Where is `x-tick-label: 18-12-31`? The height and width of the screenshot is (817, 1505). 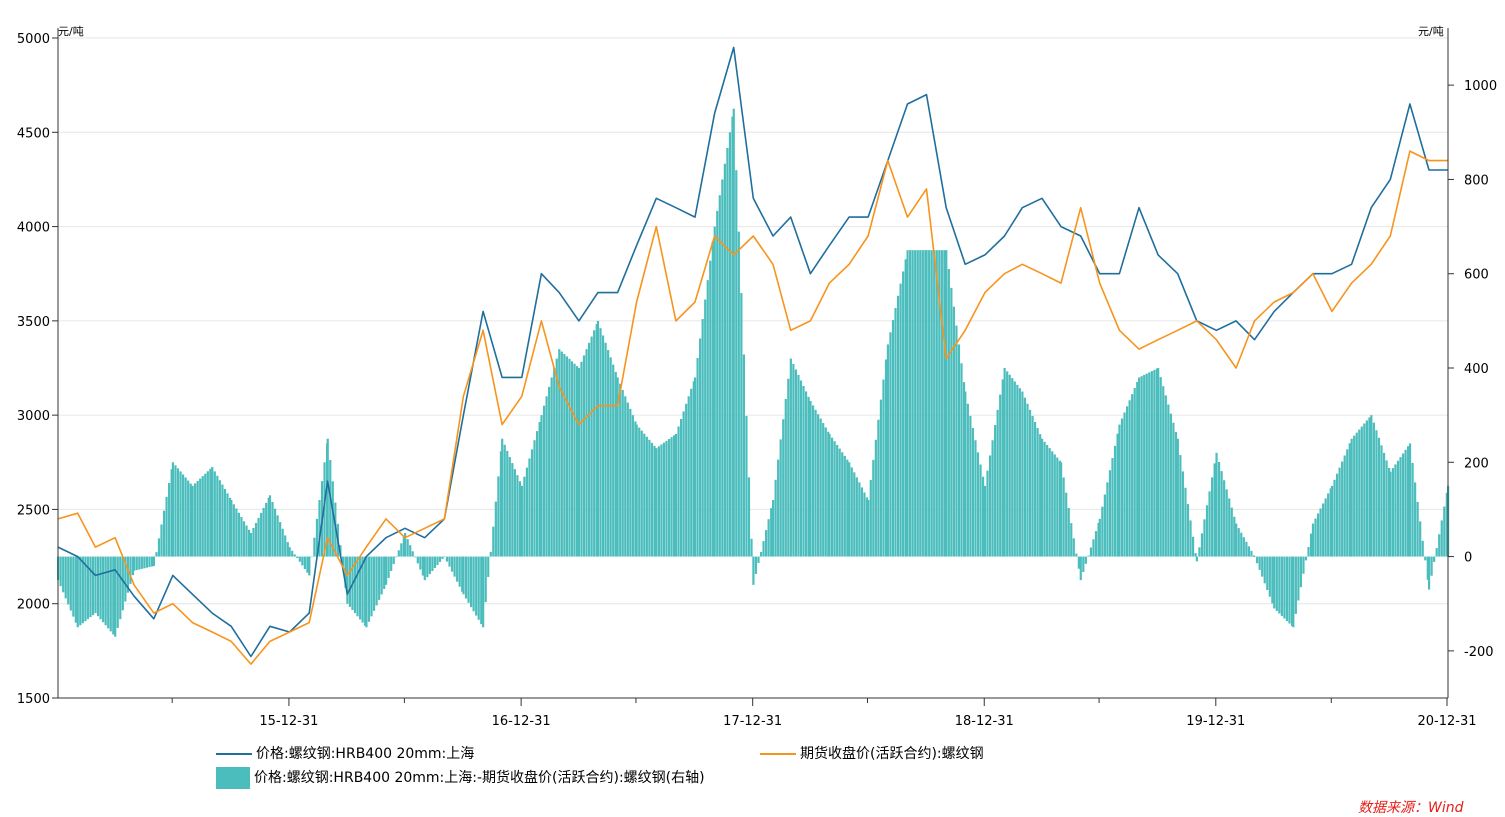
x-tick-label: 18-12-31 is located at coordinates (984, 721).